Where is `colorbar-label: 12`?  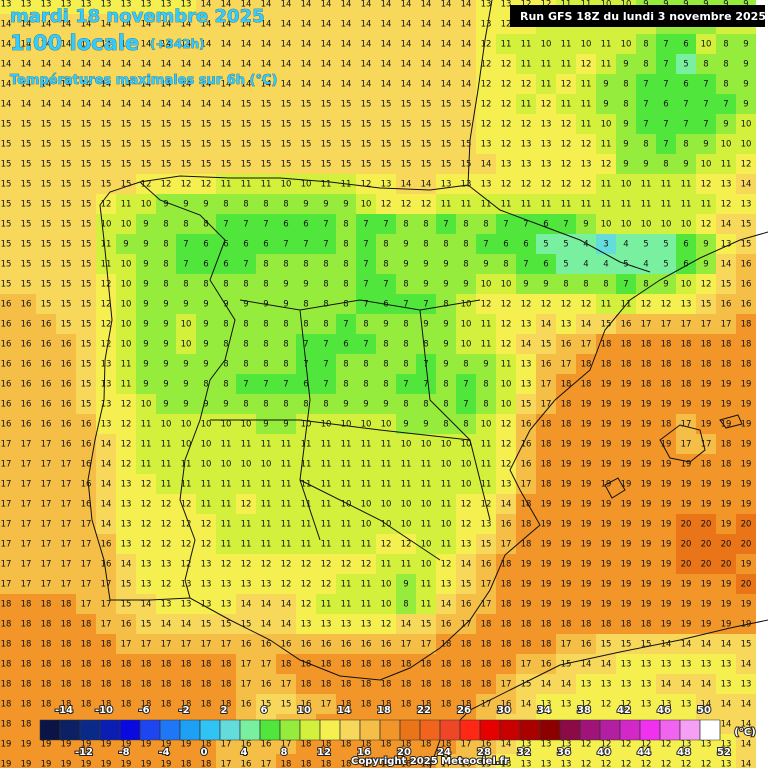 colorbar-label: 12 is located at coordinates (324, 752).